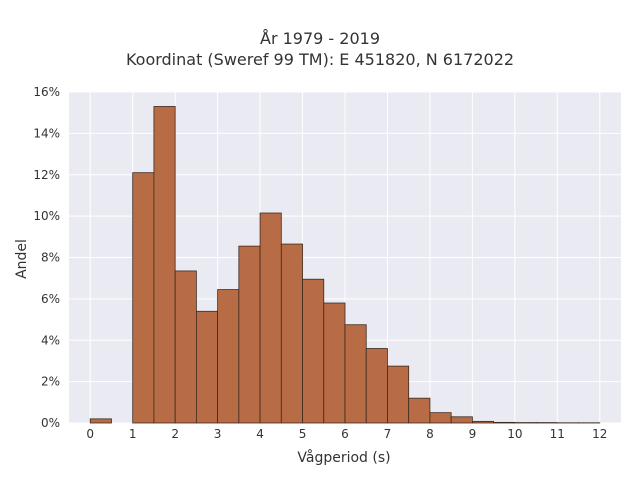 This screenshot has width=640, height=480. What do you see at coordinates (430, 434) in the screenshot?
I see `x-tick-label: 8` at bounding box center [430, 434].